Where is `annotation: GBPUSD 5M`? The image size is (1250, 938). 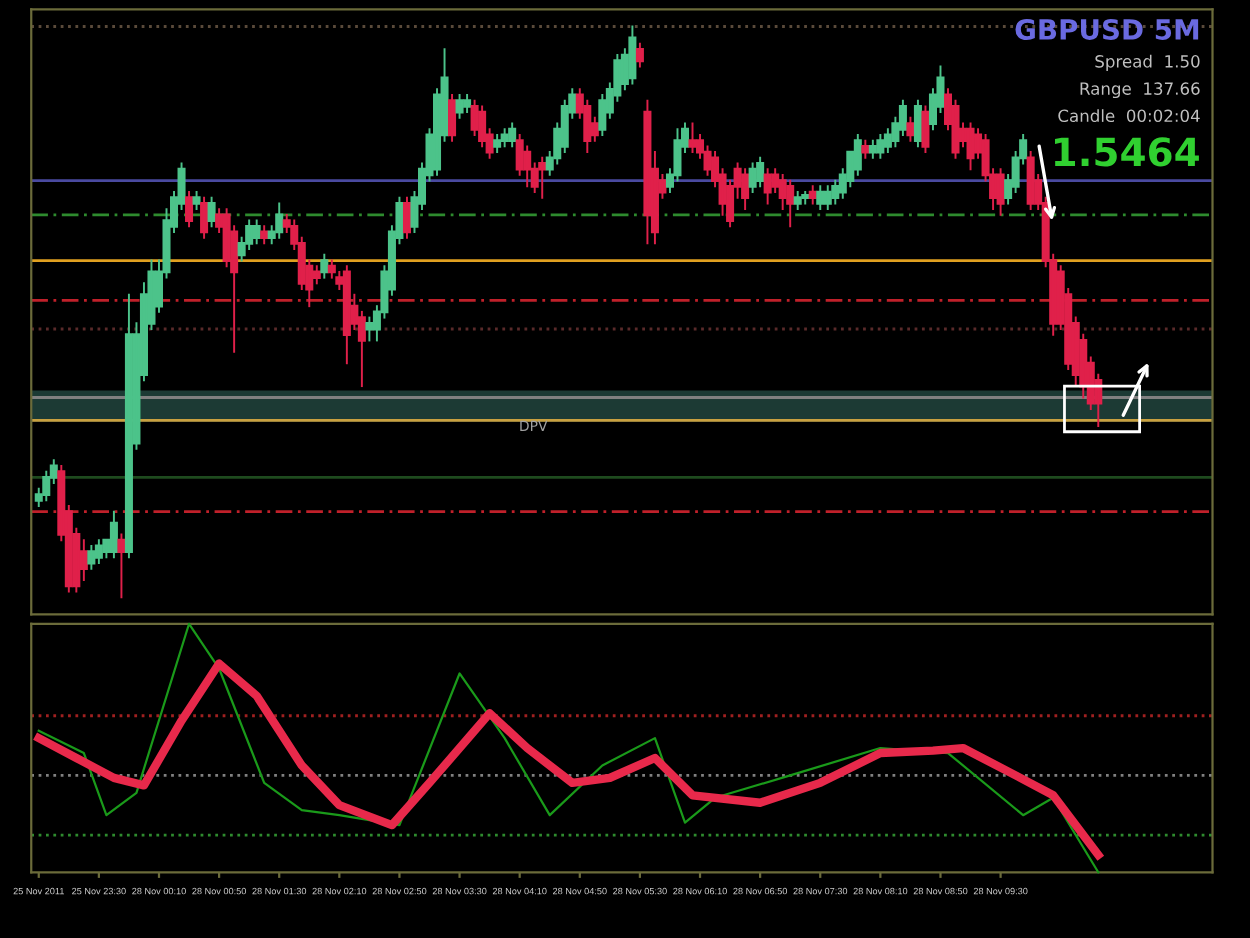
annotation: GBPUSD 5M is located at coordinates (1107, 29).